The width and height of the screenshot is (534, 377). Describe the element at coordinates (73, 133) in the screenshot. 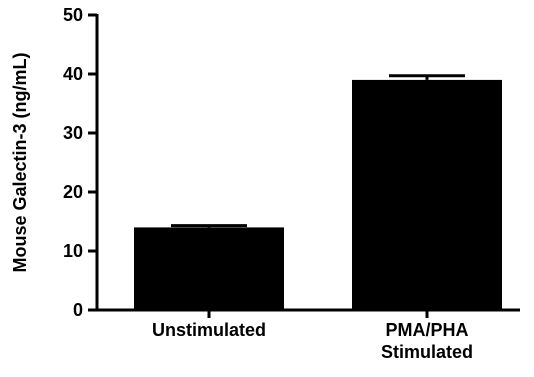

I see `y-tick-label: 30` at that location.